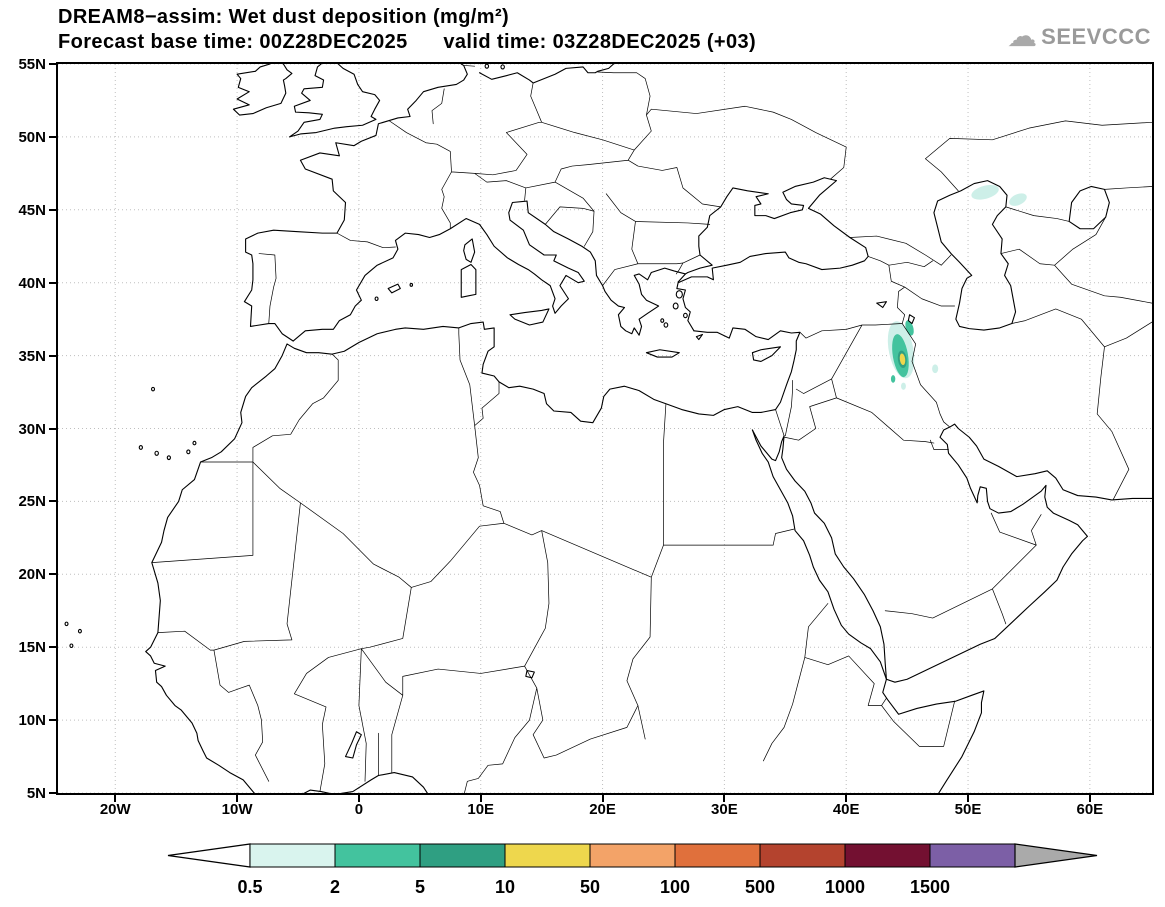 The width and height of the screenshot is (1165, 907). What do you see at coordinates (846, 809) in the screenshot?
I see `lon-tick-label: 40E` at bounding box center [846, 809].